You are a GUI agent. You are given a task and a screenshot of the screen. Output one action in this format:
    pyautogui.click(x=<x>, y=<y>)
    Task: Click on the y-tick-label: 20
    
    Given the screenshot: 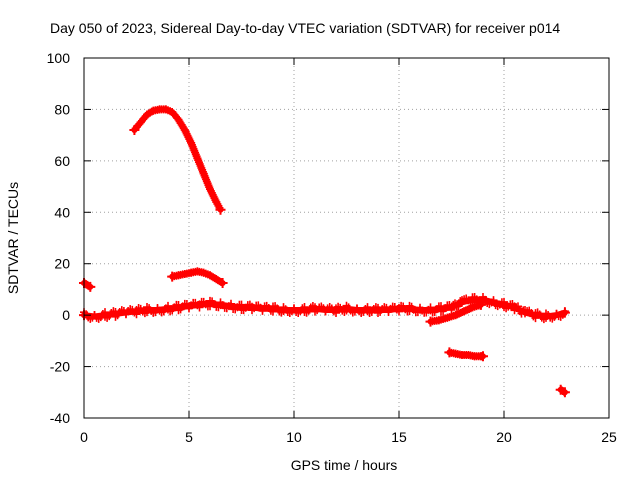 What is the action you would take?
    pyautogui.click(x=62, y=264)
    